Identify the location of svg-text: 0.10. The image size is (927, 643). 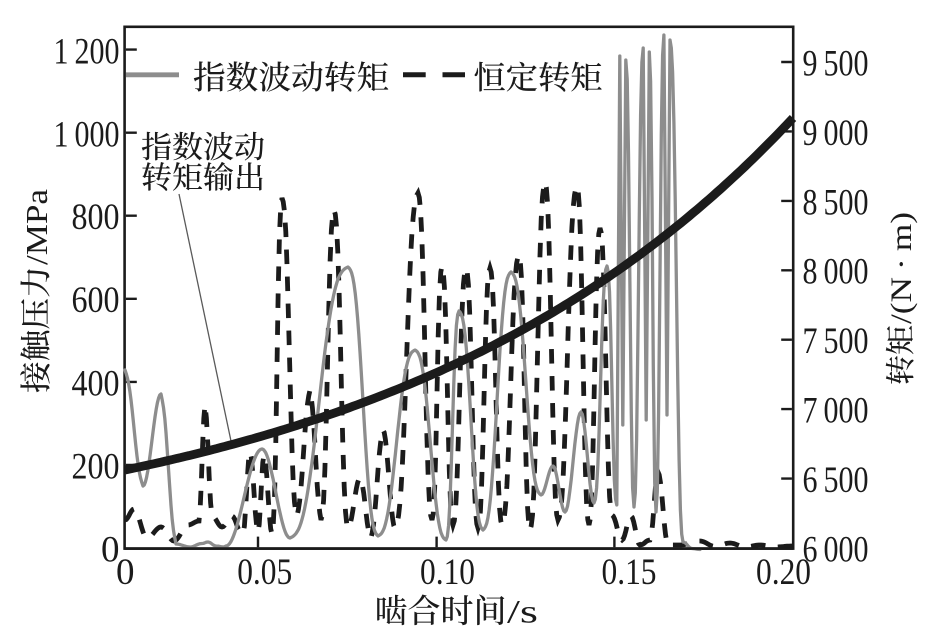
(447, 572).